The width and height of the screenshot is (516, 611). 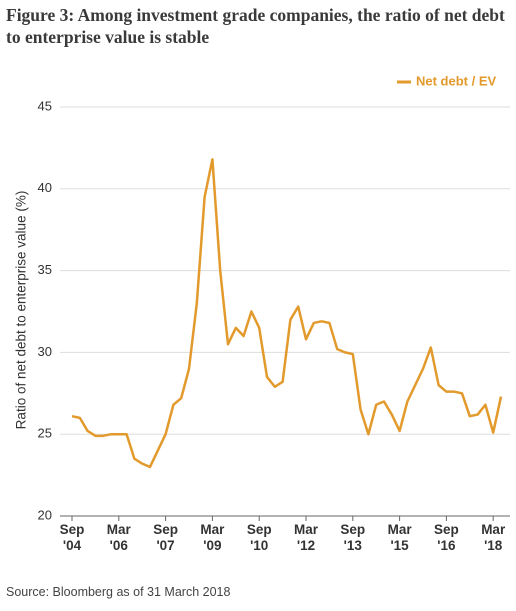 I want to click on y-tick-label: 40, so click(x=45, y=187).